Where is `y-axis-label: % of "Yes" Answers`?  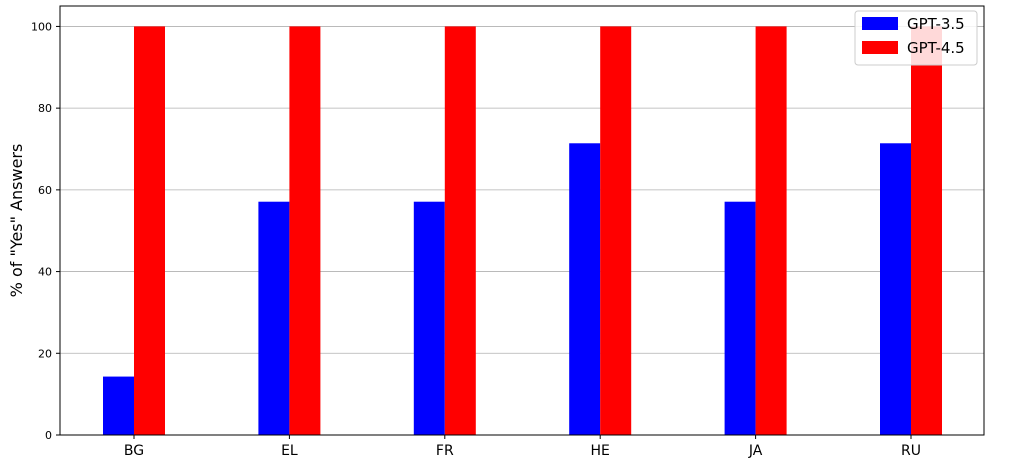
y-axis-label: % of "Yes" Answers is located at coordinates (16, 221).